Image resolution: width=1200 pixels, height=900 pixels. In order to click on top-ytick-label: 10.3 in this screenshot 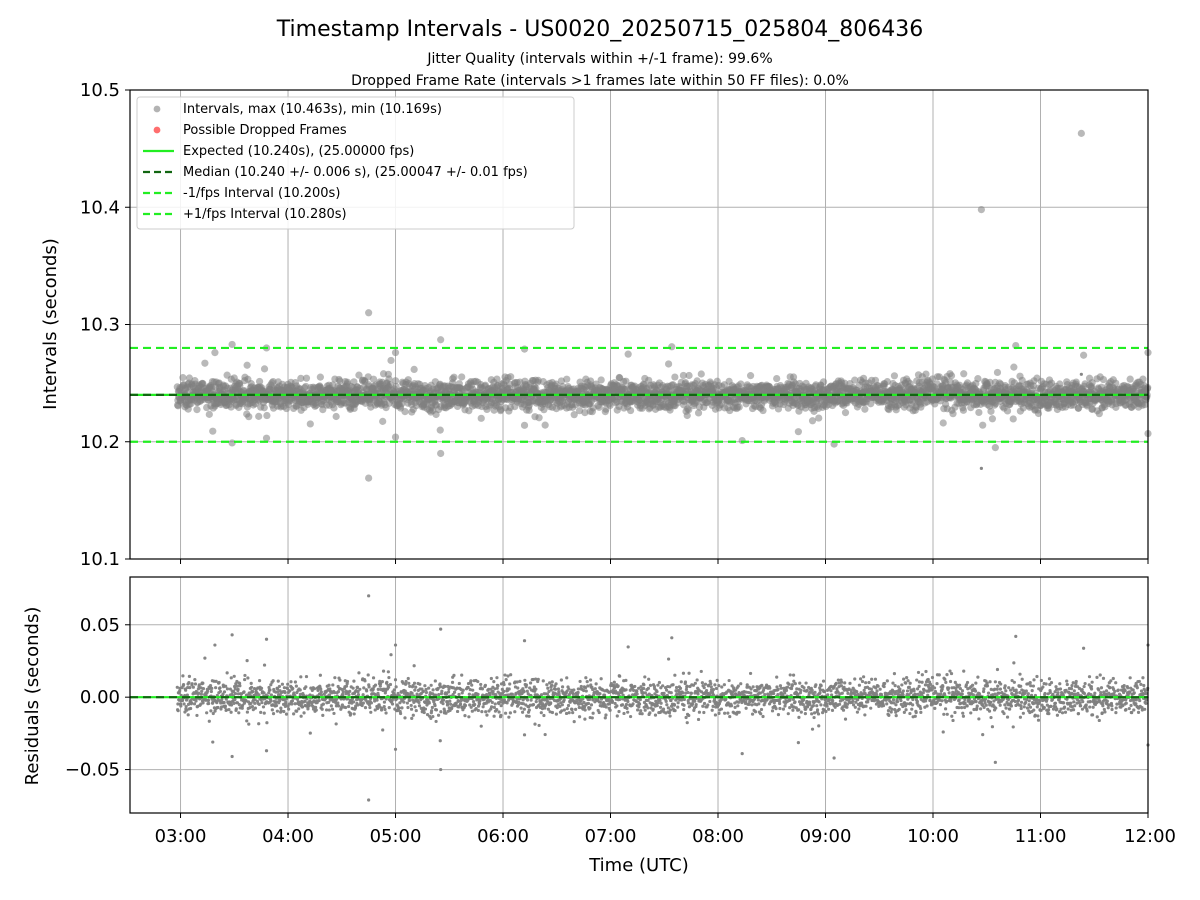, I will do `click(100, 325)`.